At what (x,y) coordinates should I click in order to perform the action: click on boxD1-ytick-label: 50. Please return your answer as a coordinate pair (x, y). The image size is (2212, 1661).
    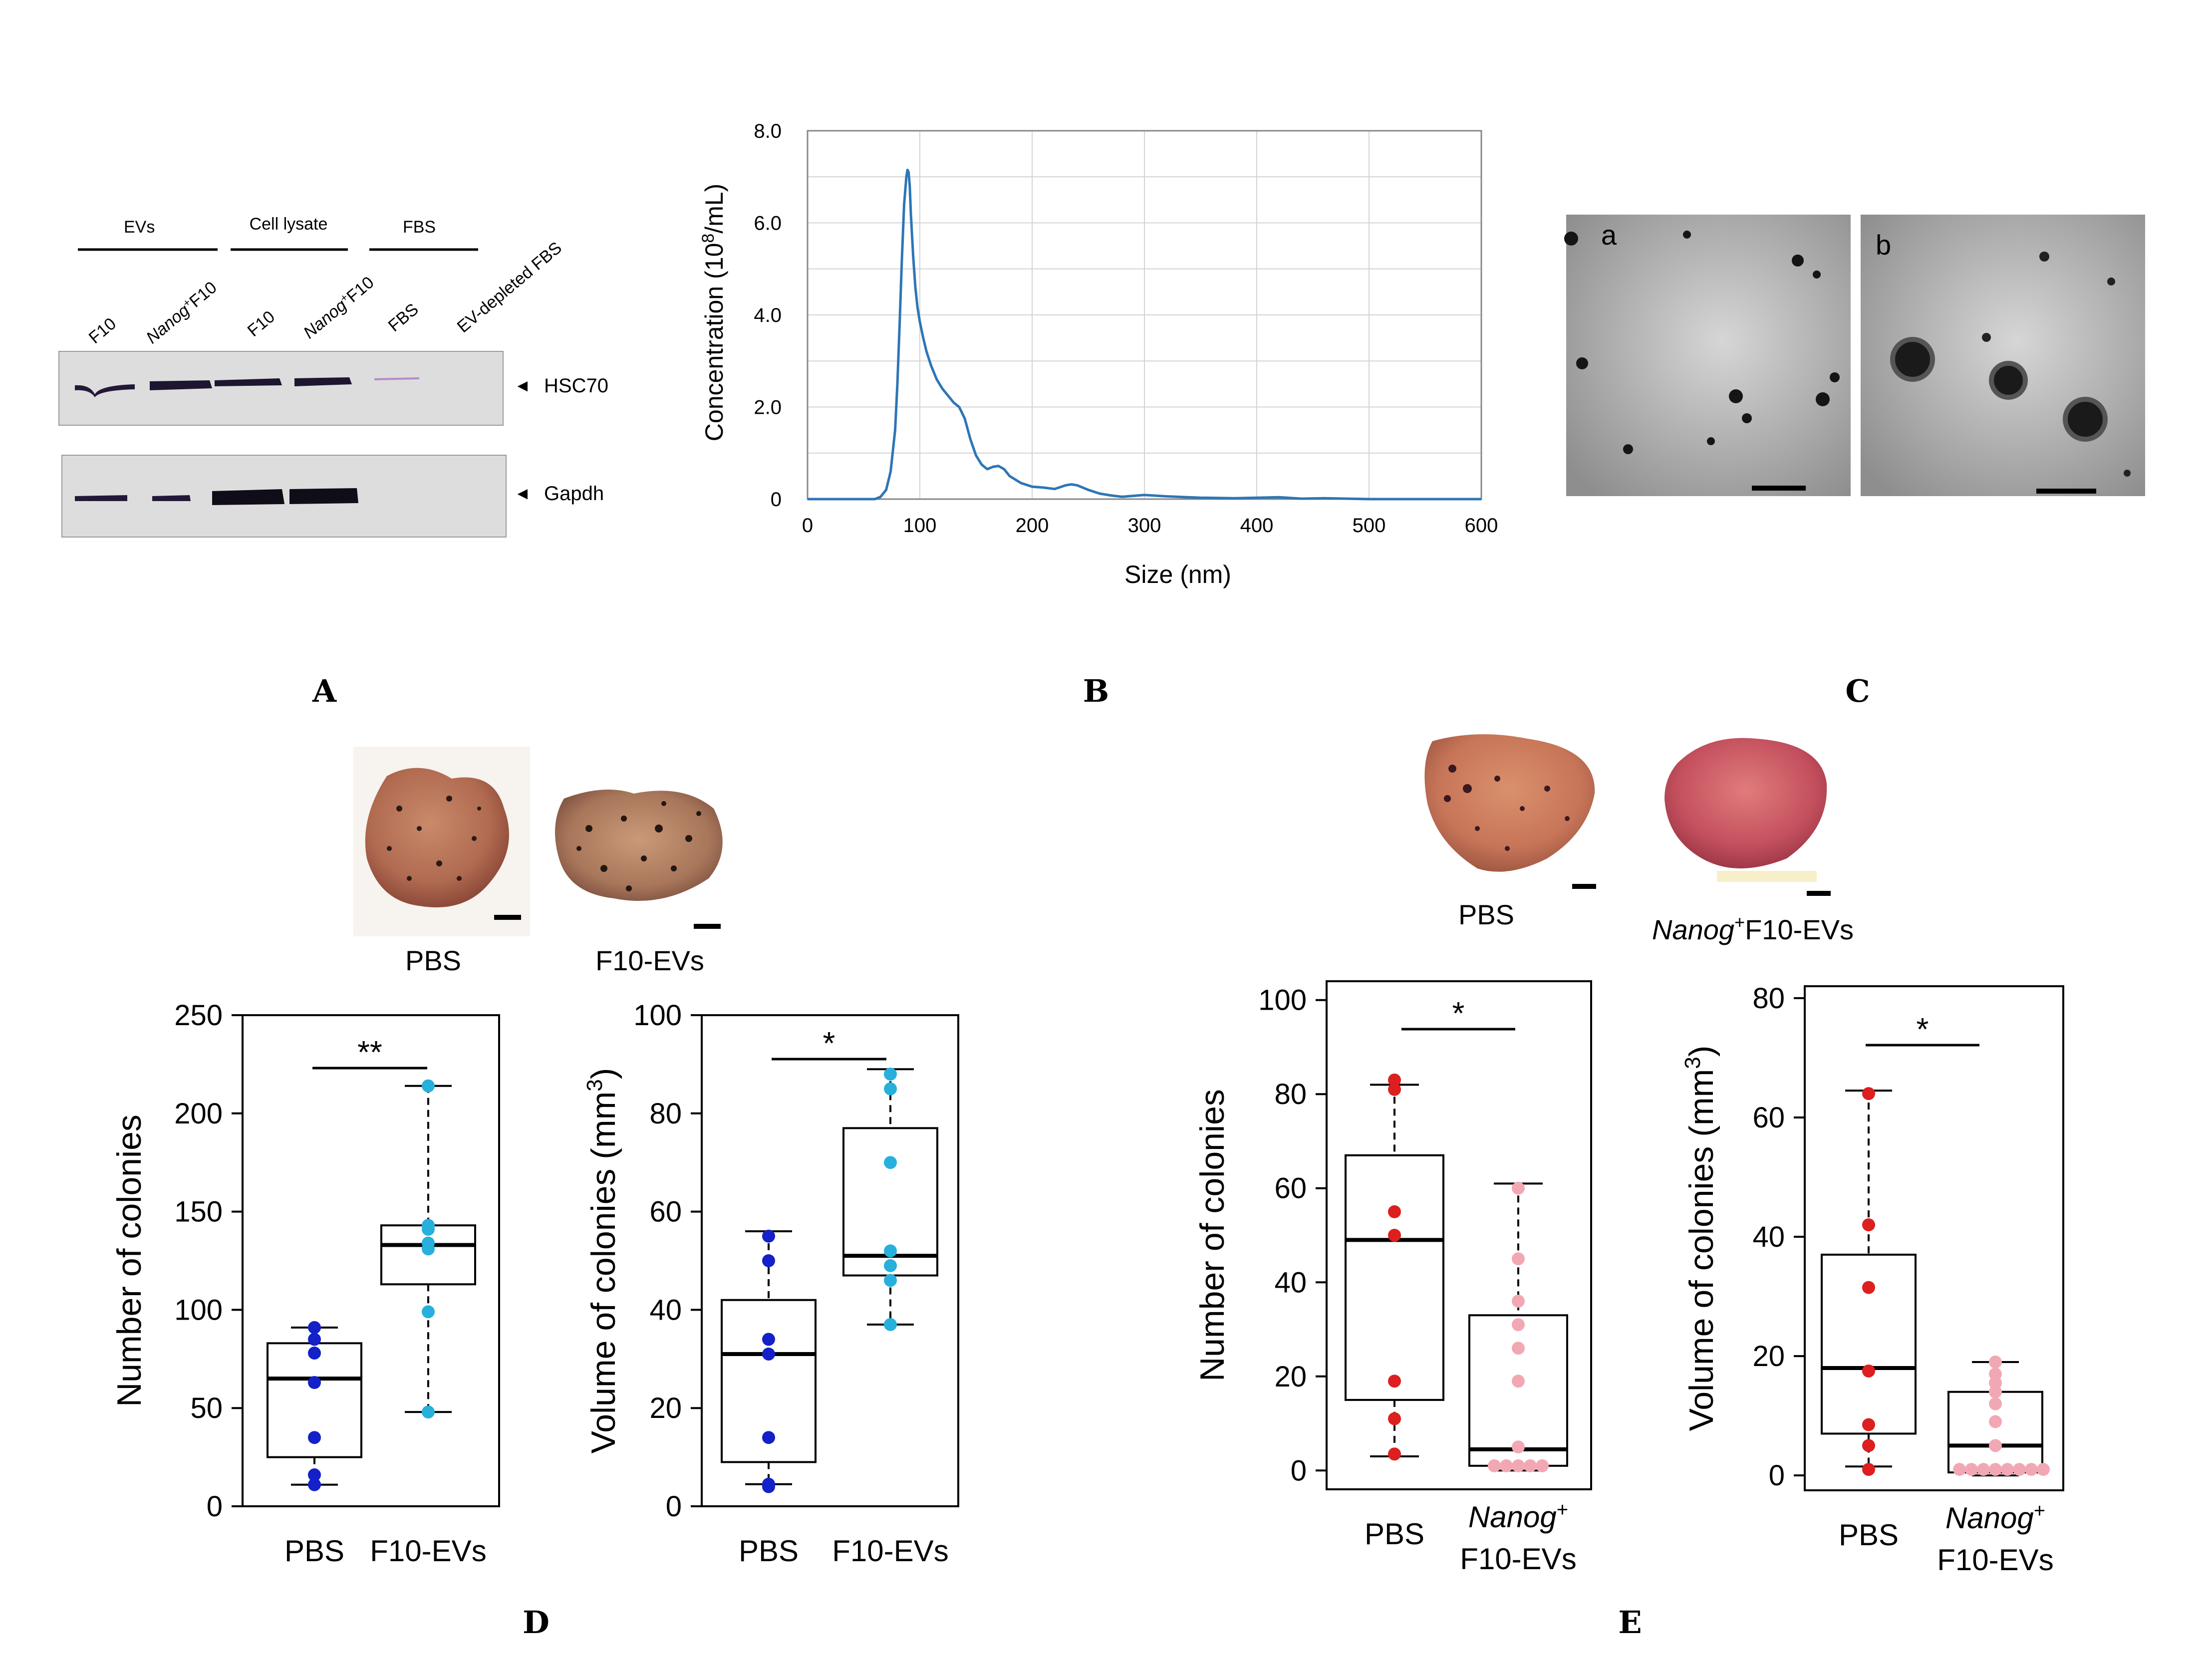
    Looking at the image, I should click on (206, 1408).